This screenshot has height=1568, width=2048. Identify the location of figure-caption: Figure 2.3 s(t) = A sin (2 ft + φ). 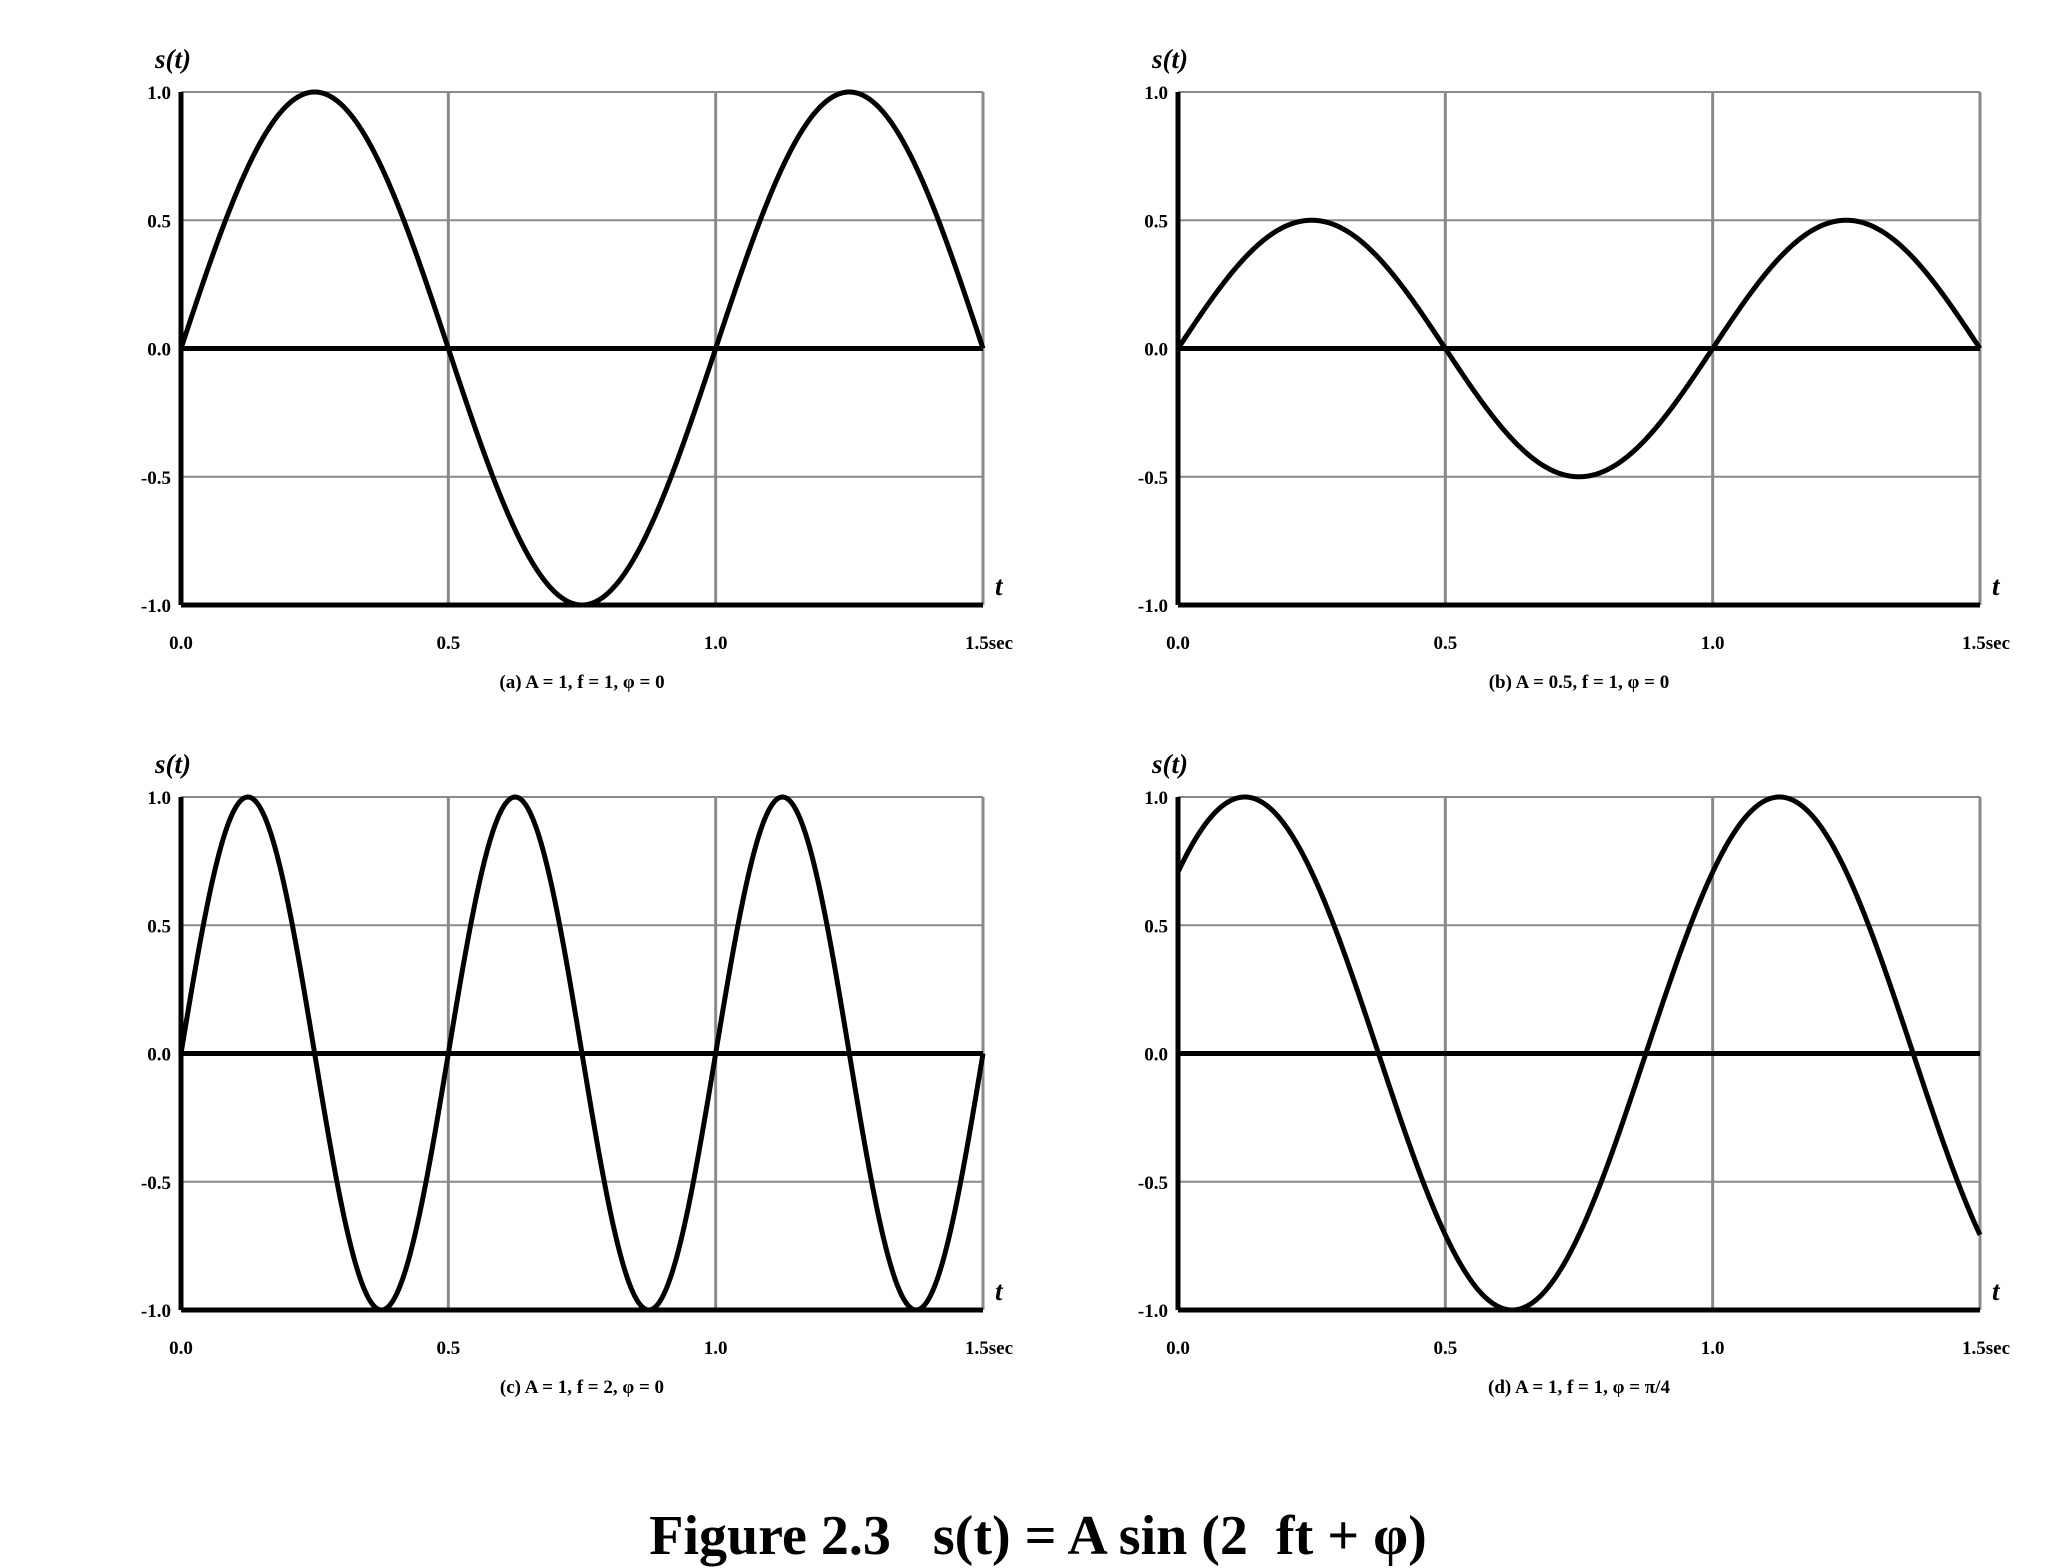
(1024, 1504).